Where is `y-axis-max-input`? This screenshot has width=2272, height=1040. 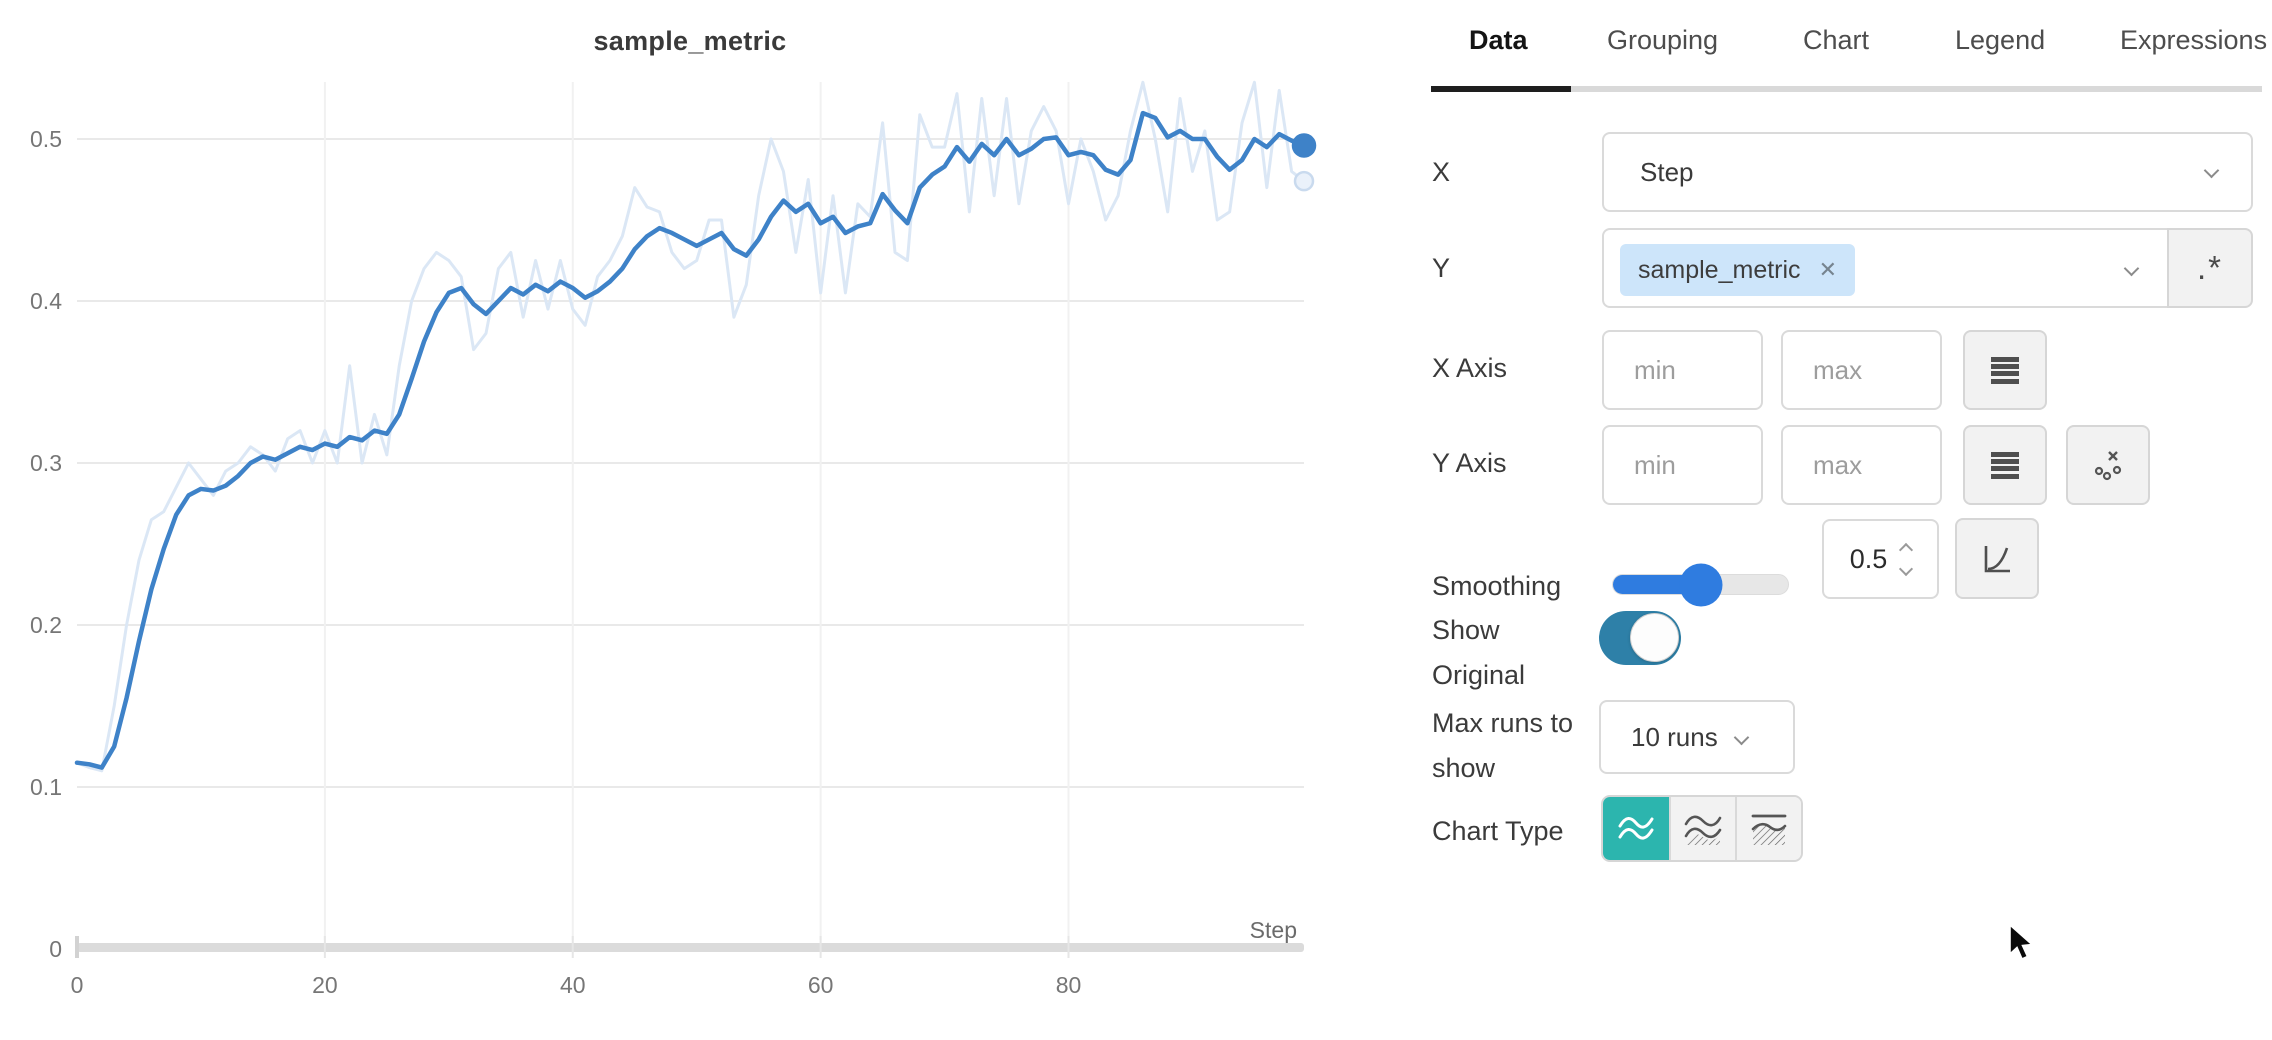 y-axis-max-input is located at coordinates (1861, 465).